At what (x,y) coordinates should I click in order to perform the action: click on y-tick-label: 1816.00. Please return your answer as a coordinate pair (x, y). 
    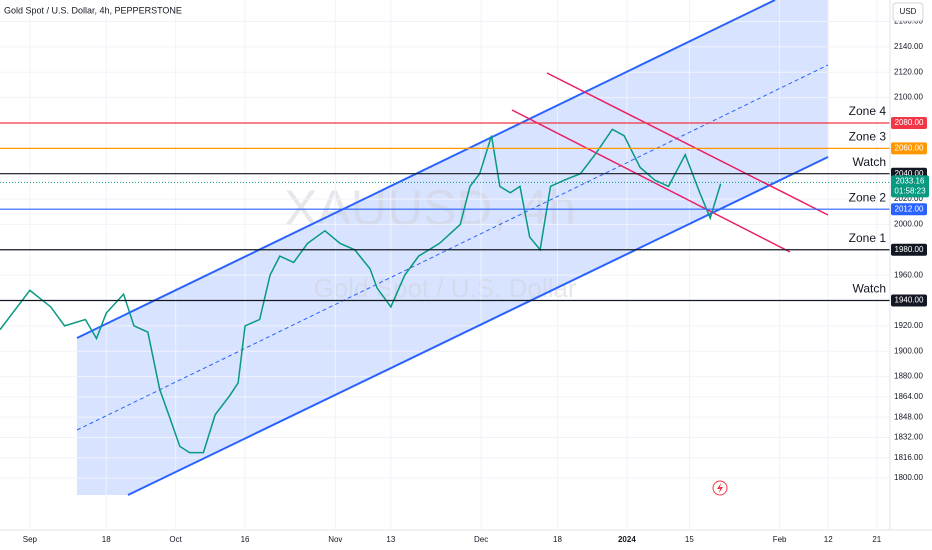
    Looking at the image, I should click on (908, 457).